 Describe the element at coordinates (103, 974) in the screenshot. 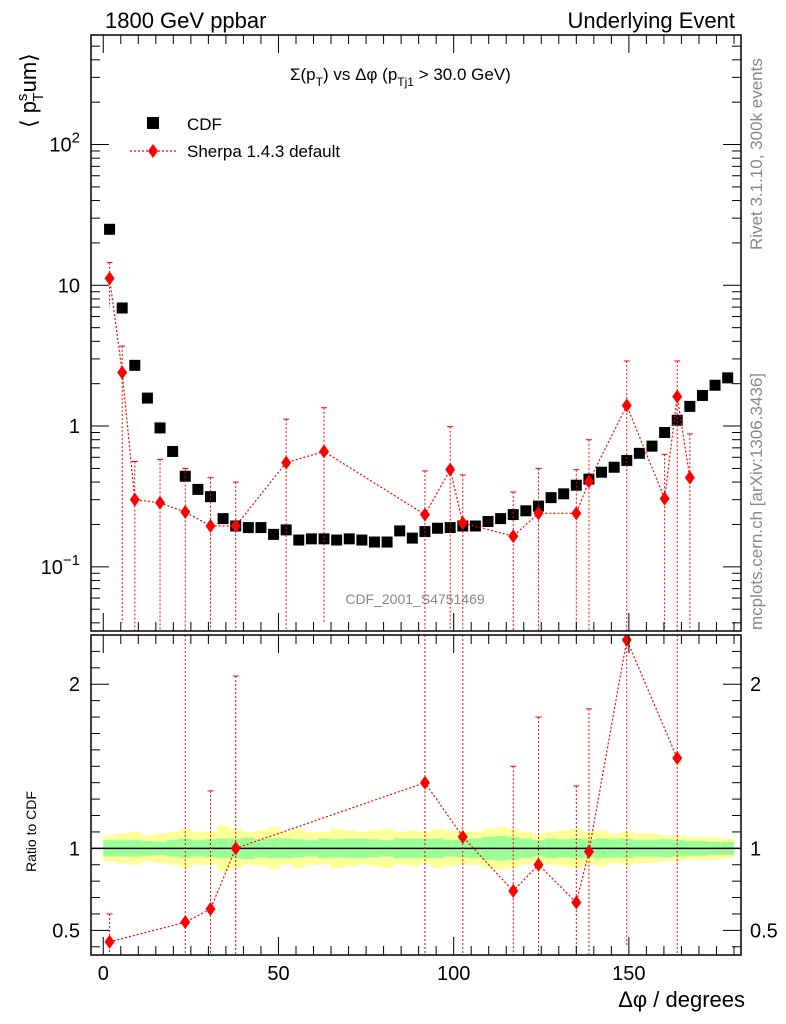

I see `x-tick-label: 0` at that location.